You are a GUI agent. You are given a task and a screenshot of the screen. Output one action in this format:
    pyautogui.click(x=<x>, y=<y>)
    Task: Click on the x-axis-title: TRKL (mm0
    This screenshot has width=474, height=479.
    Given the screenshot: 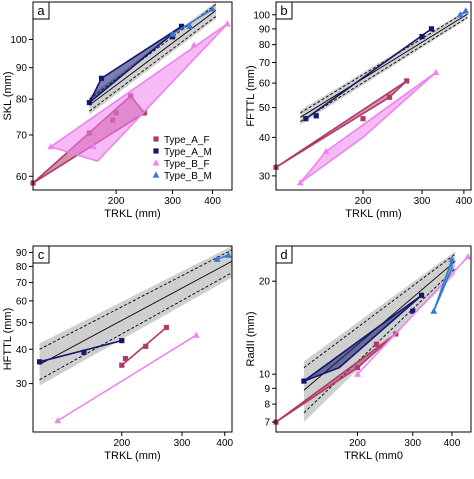 What is the action you would take?
    pyautogui.click(x=373, y=456)
    